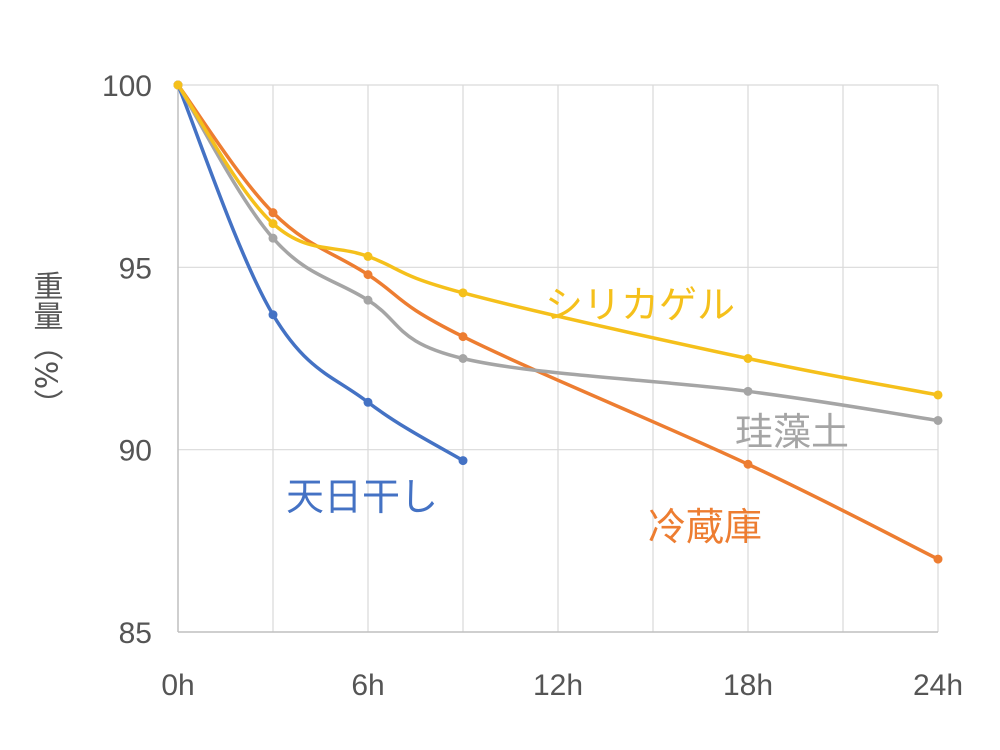 The height and width of the screenshot is (750, 1000). What do you see at coordinates (367, 685) in the screenshot?
I see `x-tick-label: 6h` at bounding box center [367, 685].